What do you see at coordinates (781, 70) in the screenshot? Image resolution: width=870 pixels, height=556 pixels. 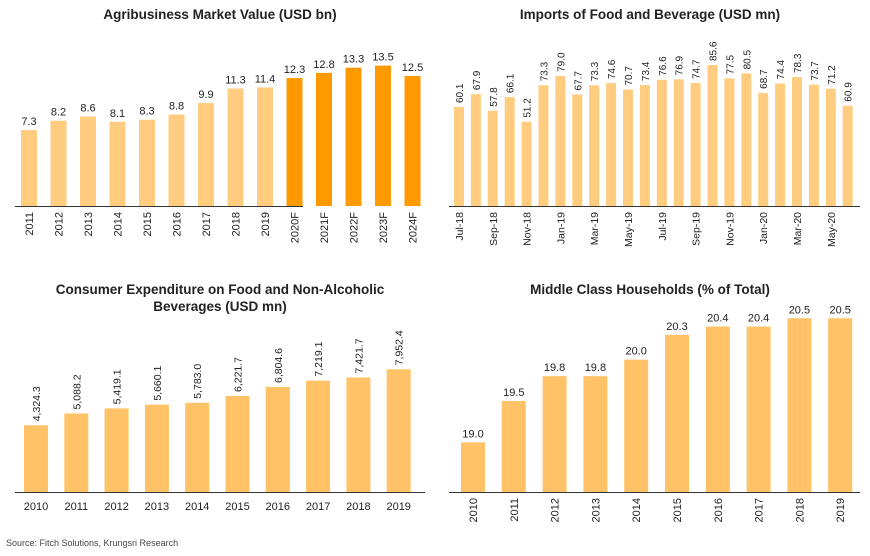 I see `value-label-Feb-20: 74.4` at bounding box center [781, 70].